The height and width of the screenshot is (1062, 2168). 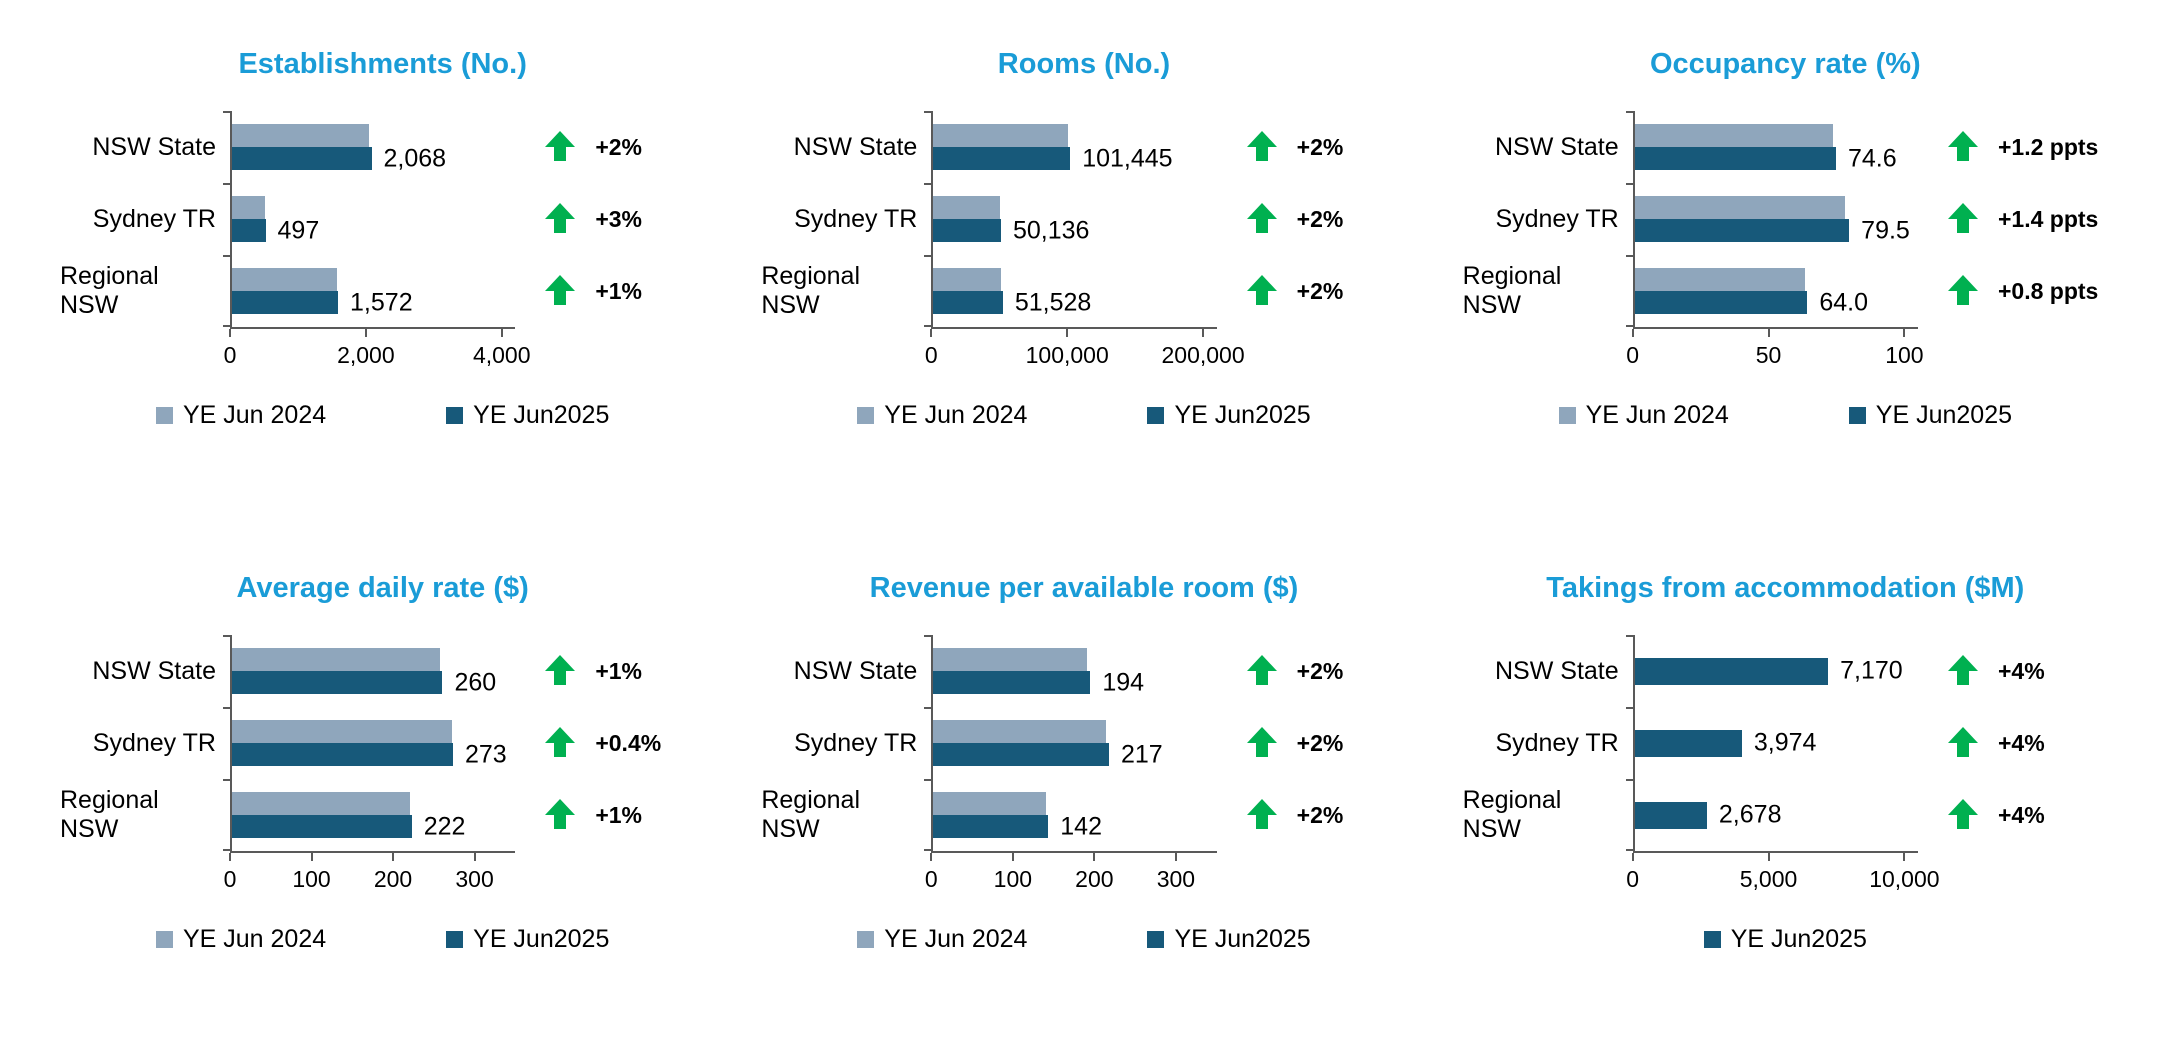 I want to click on value-label: 1,572, so click(x=381, y=302).